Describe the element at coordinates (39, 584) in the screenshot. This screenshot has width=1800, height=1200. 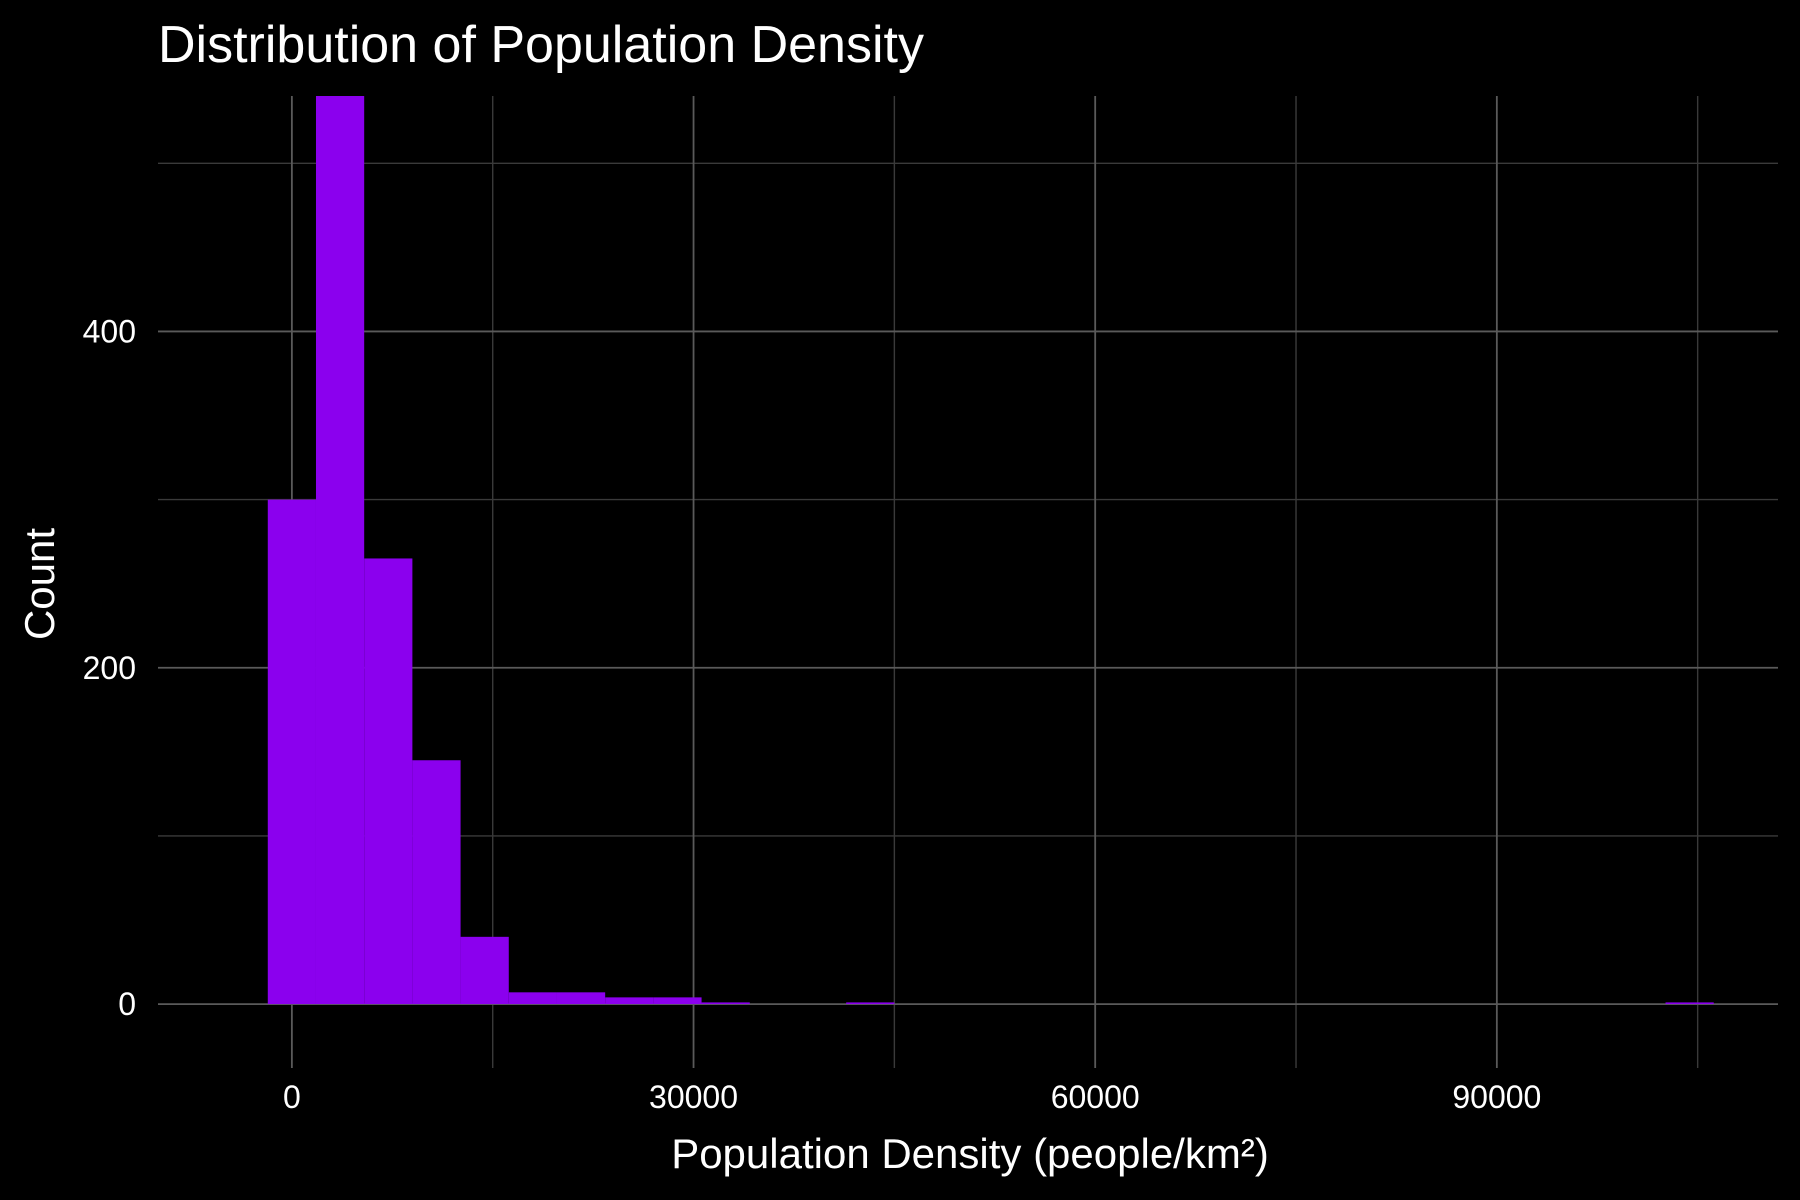
I see `y-axis-label: Count` at that location.